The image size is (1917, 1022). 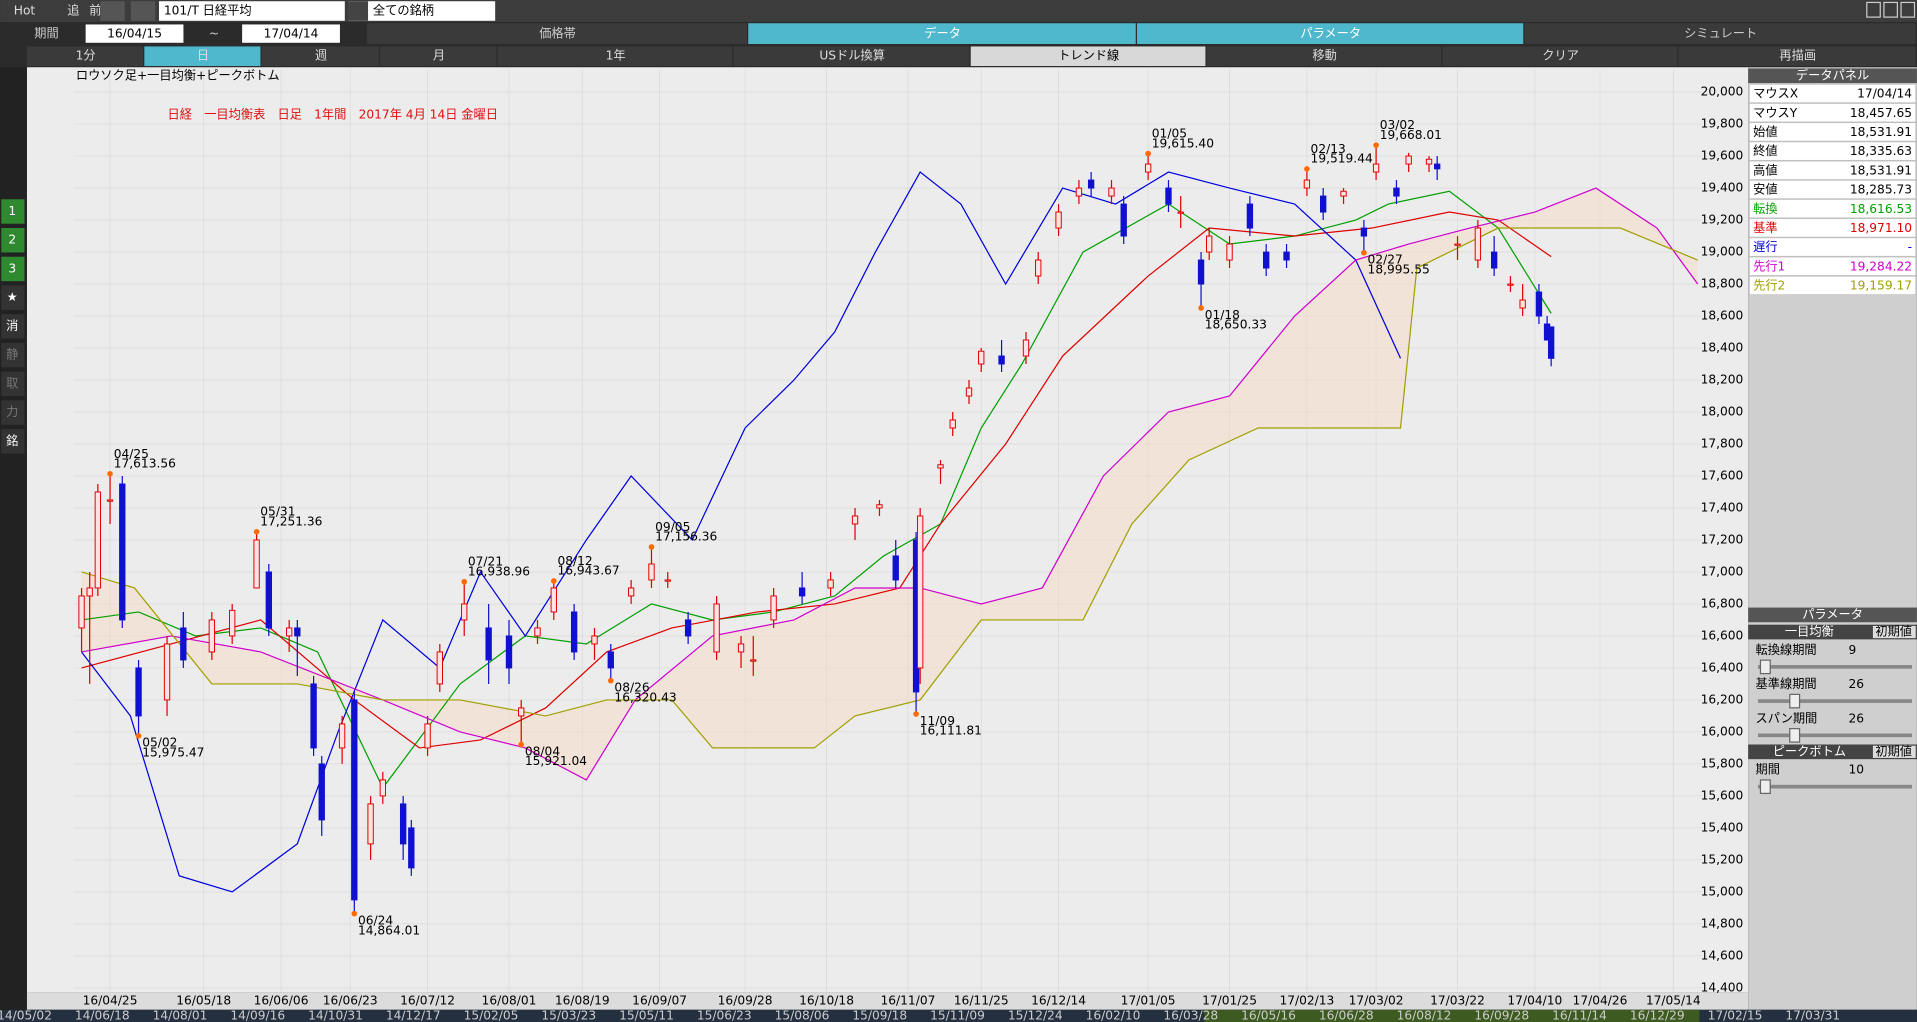 I want to click on annotation-value: 15,921.04, so click(x=556, y=761).